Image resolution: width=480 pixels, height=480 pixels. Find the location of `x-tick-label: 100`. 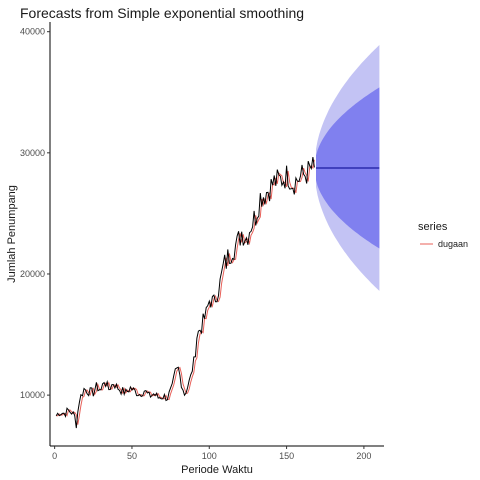

x-tick-label: 100 is located at coordinates (209, 456).